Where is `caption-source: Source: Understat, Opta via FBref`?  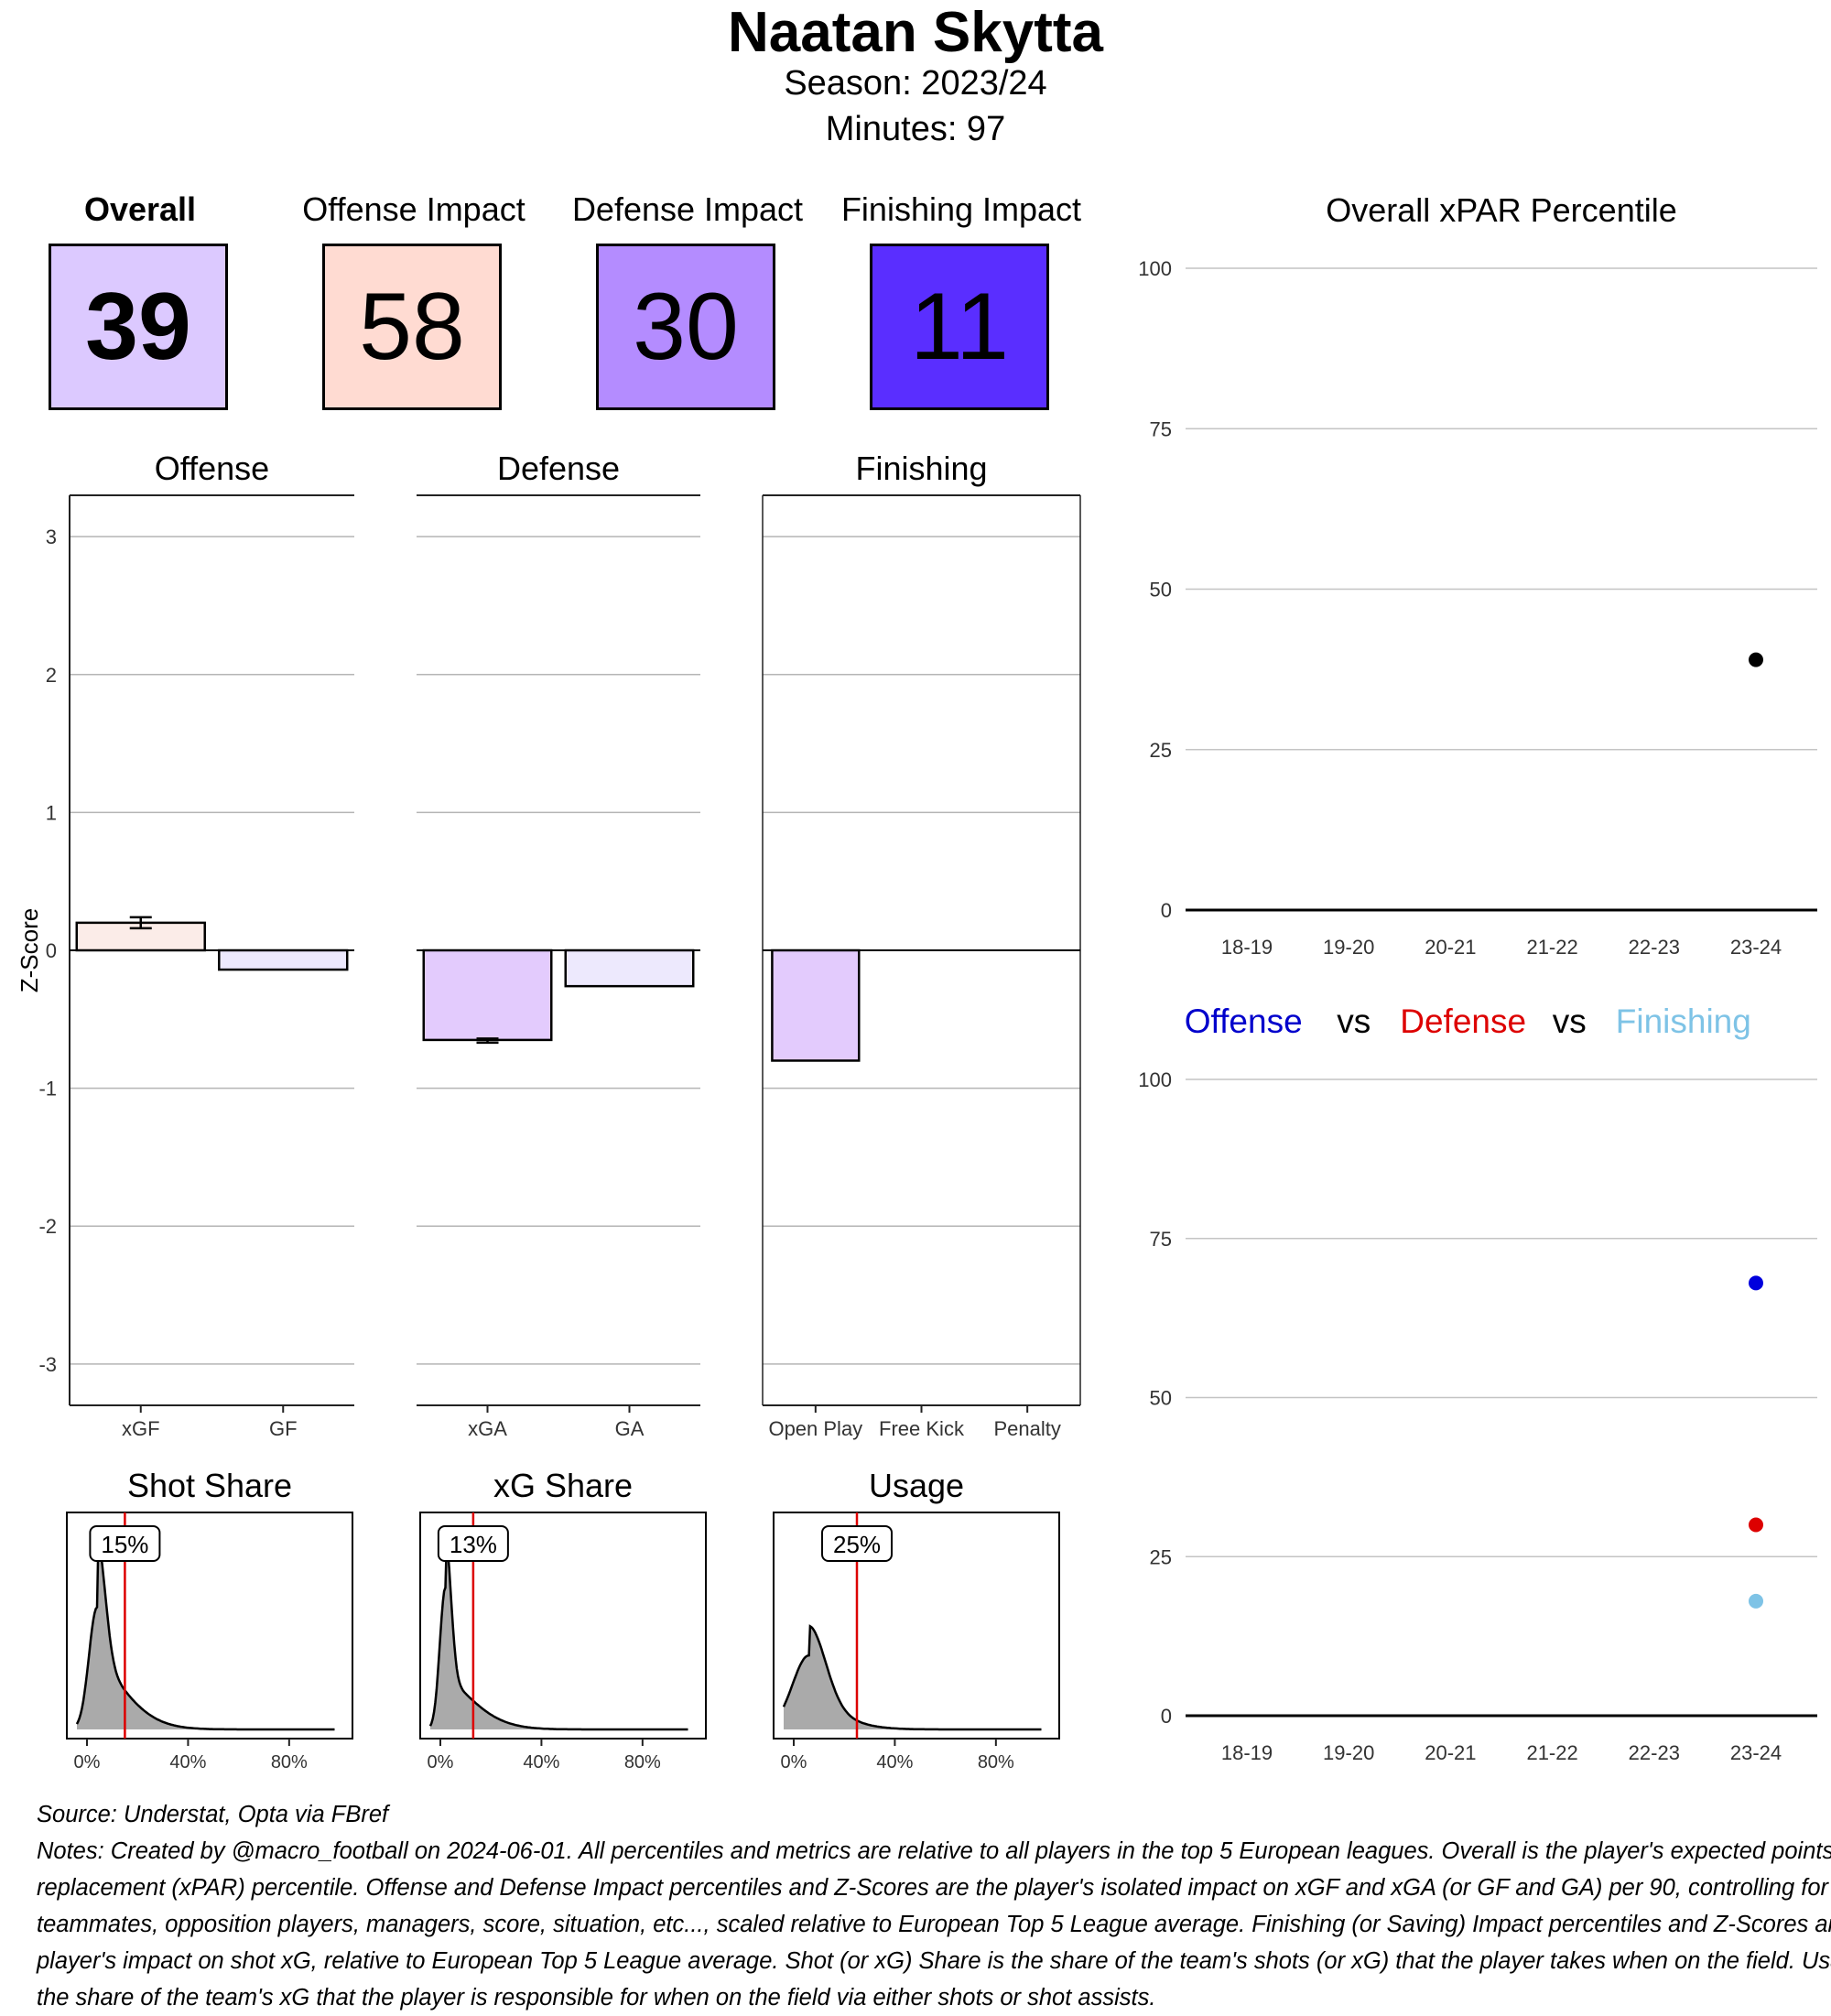 caption-source: Source: Understat, Opta via FBref is located at coordinates (213, 1814).